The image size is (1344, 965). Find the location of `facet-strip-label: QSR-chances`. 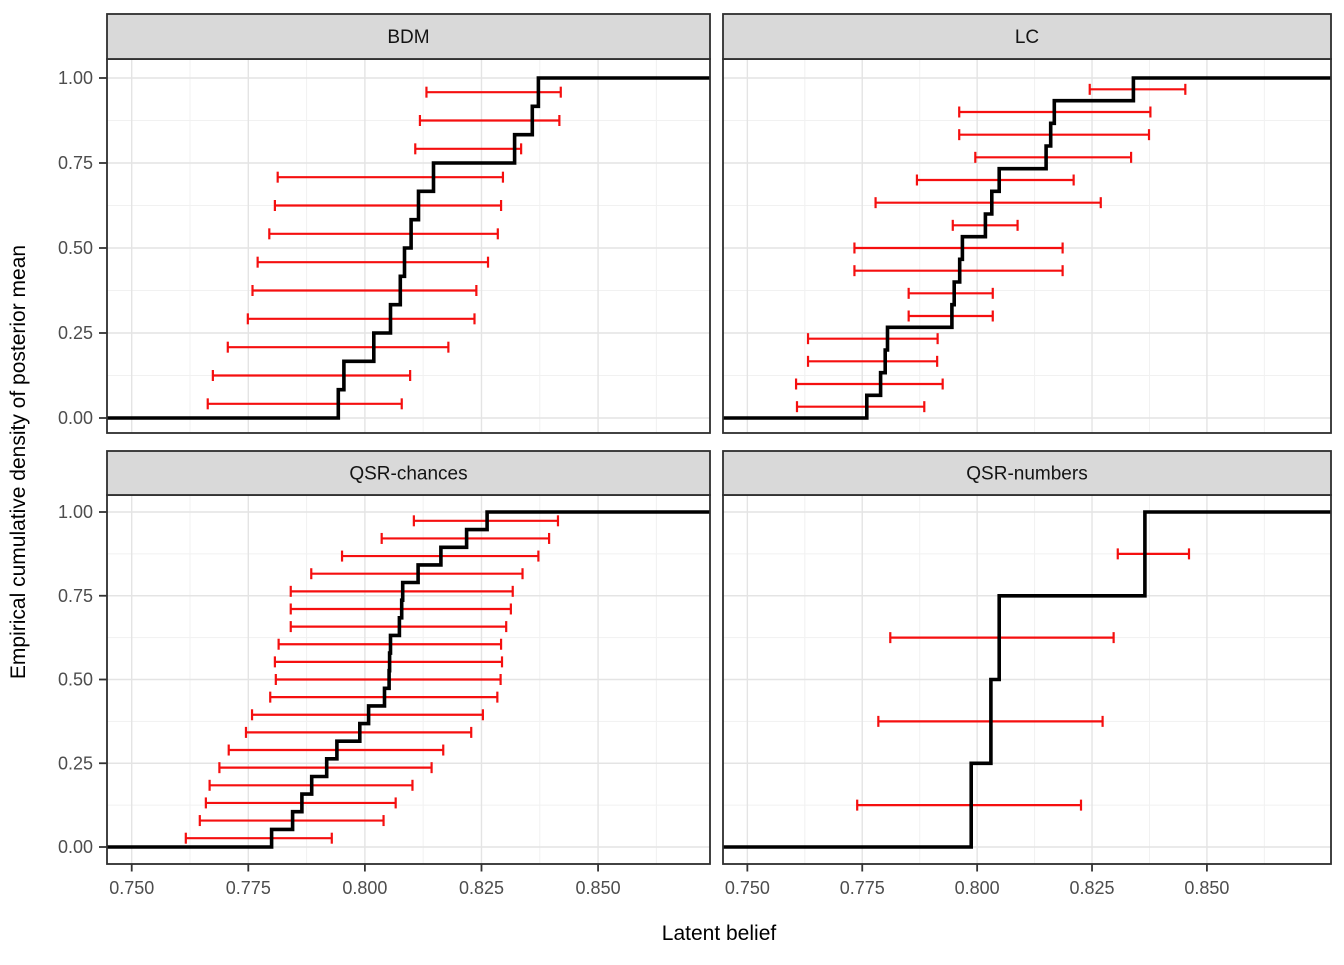

facet-strip-label: QSR-chances is located at coordinates (408, 474).